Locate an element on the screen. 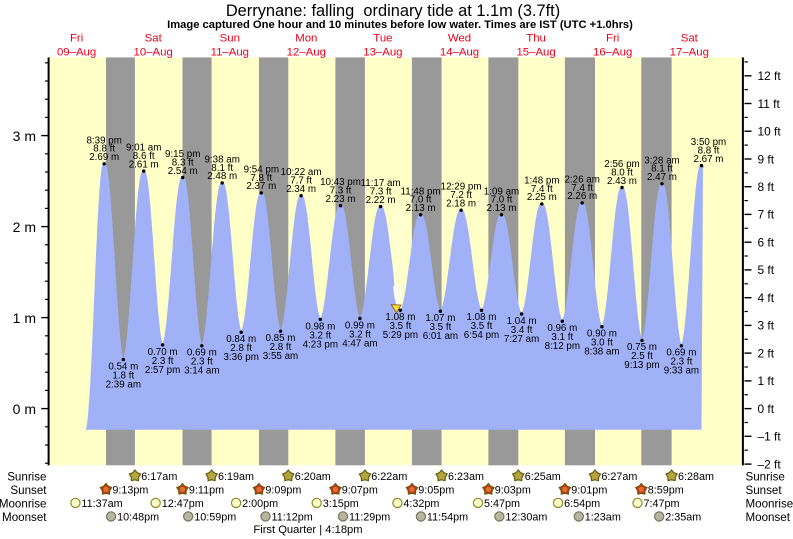 The width and height of the screenshot is (793, 539). svg-text: 10 ft is located at coordinates (770, 132).